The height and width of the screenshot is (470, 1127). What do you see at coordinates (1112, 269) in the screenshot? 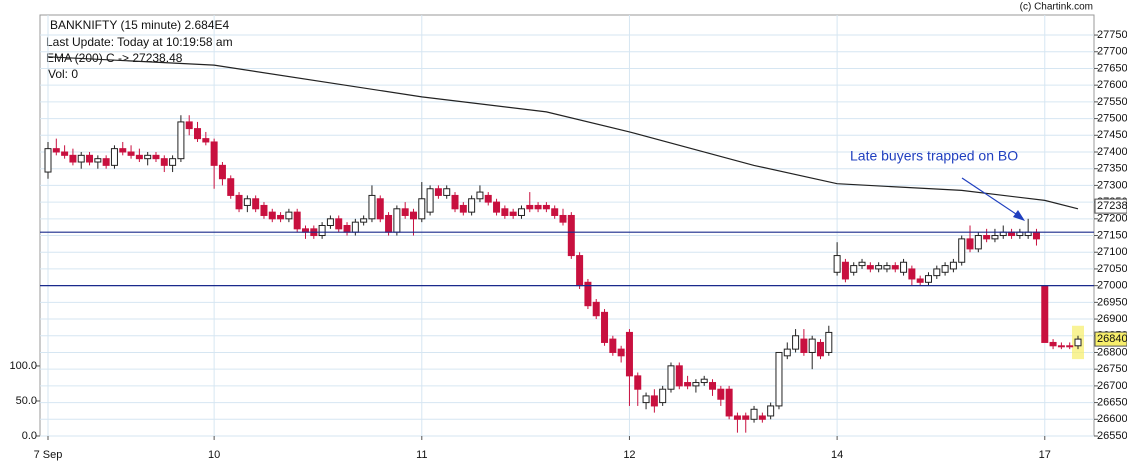
I see `y-tick-label: 27050` at bounding box center [1112, 269].